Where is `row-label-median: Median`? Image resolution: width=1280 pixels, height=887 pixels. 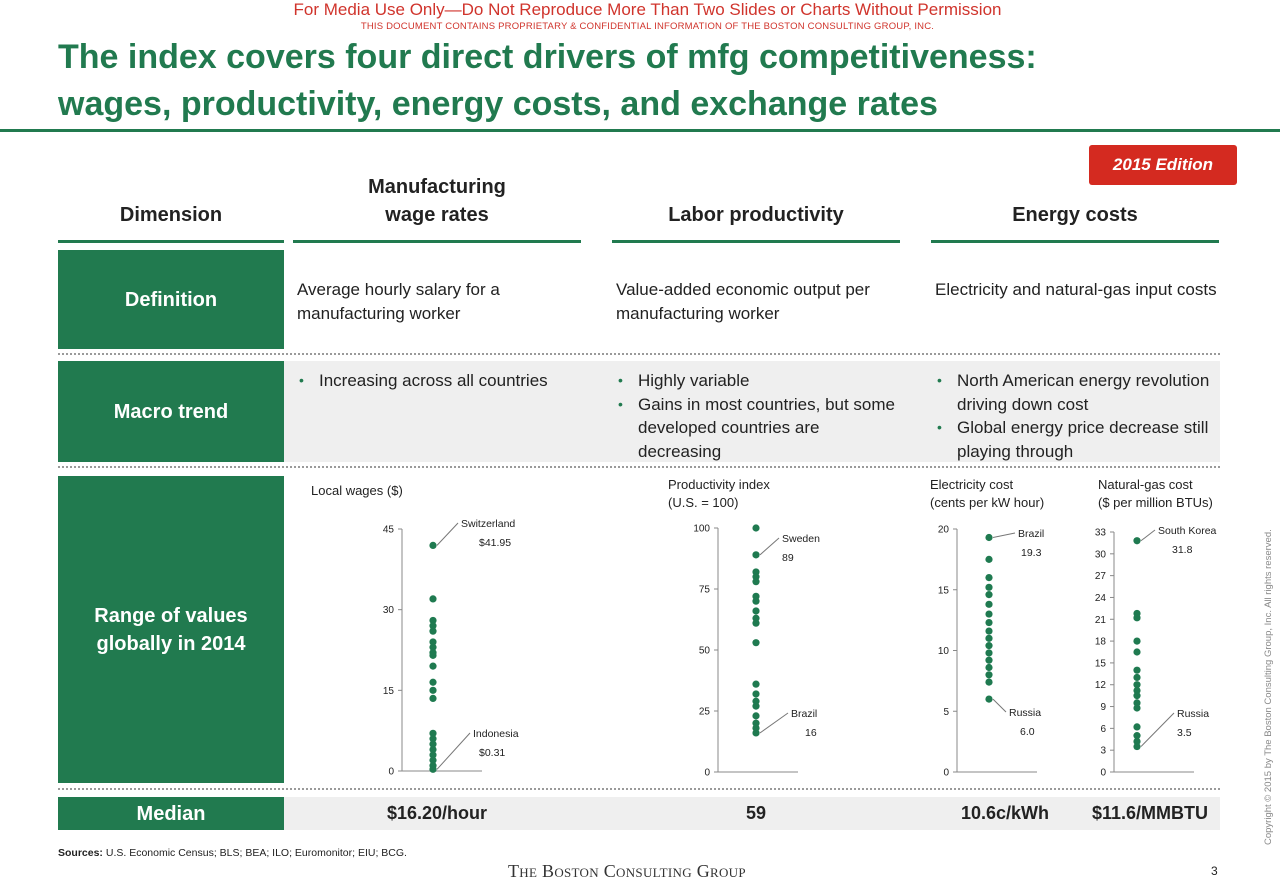
row-label-median: Median is located at coordinates (171, 813).